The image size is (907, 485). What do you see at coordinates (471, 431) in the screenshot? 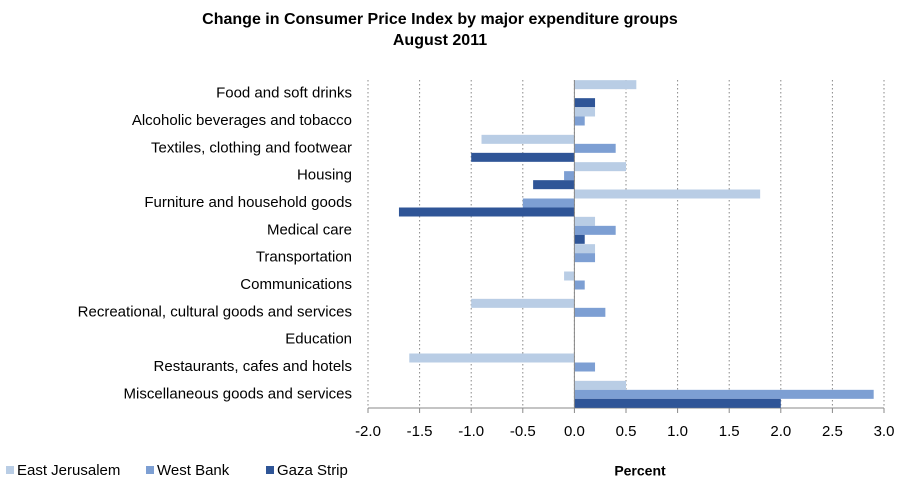
I see `x-tick-label: -1.0` at bounding box center [471, 431].